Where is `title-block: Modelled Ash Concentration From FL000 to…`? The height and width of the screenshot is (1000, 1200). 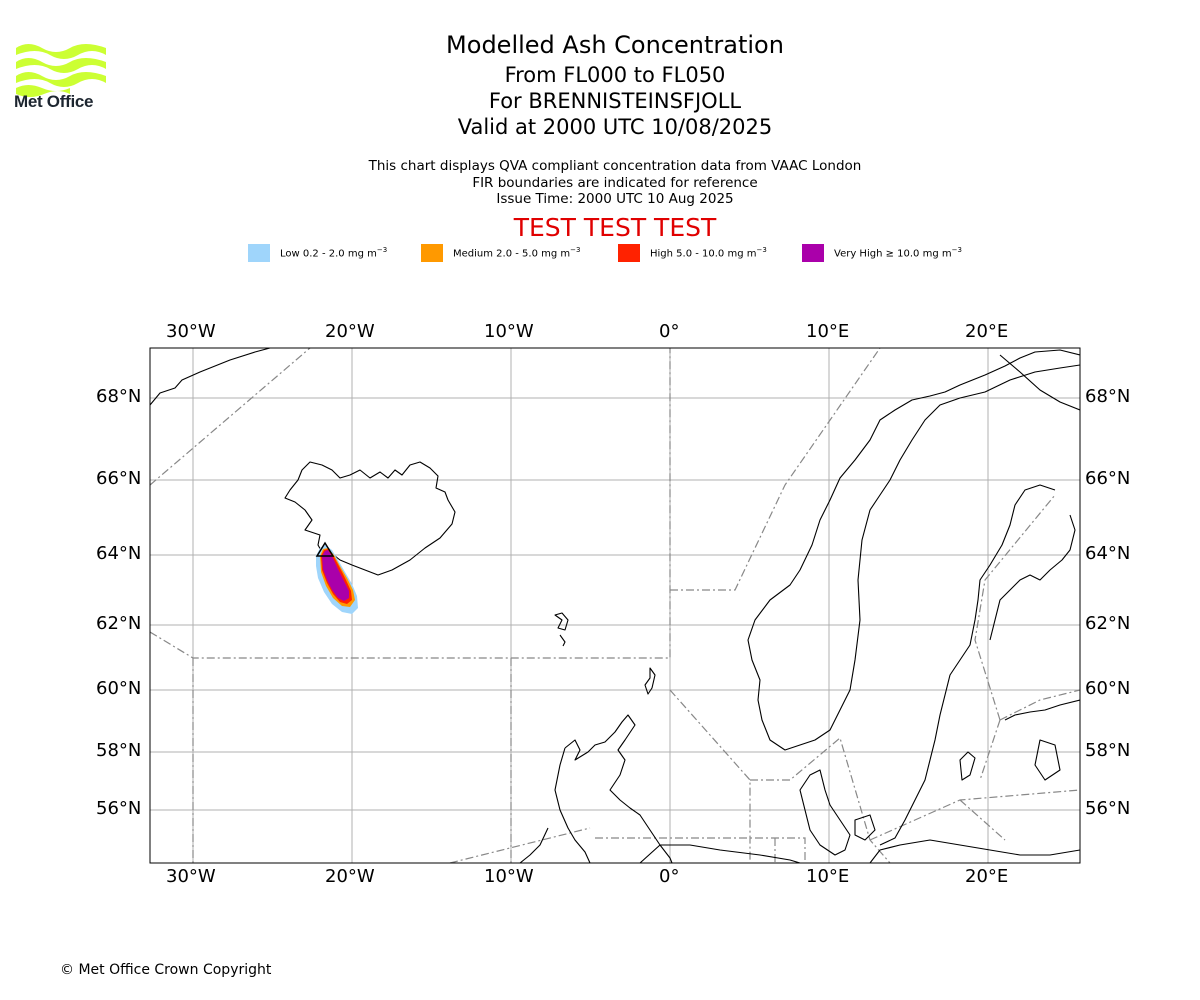
title-block: Modelled Ash Concentration From FL000 to… is located at coordinates (600, 84).